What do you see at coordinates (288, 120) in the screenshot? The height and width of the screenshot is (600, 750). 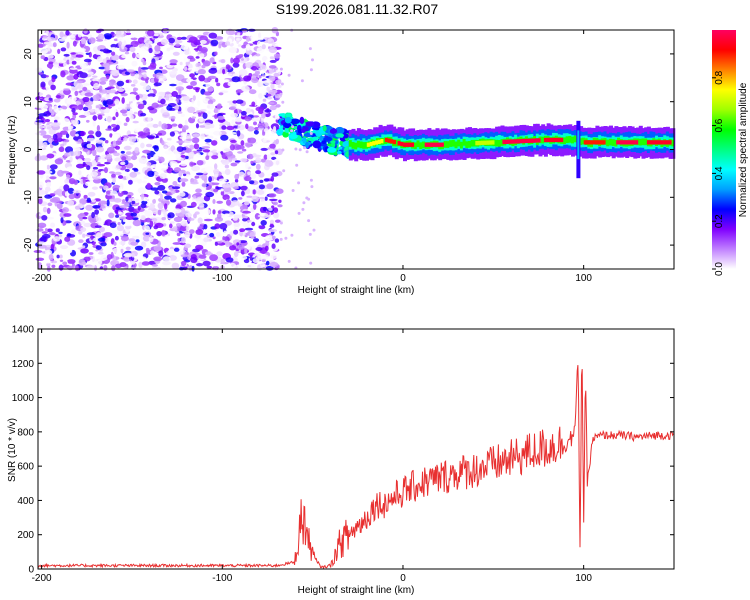 I see `transition-blob` at bounding box center [288, 120].